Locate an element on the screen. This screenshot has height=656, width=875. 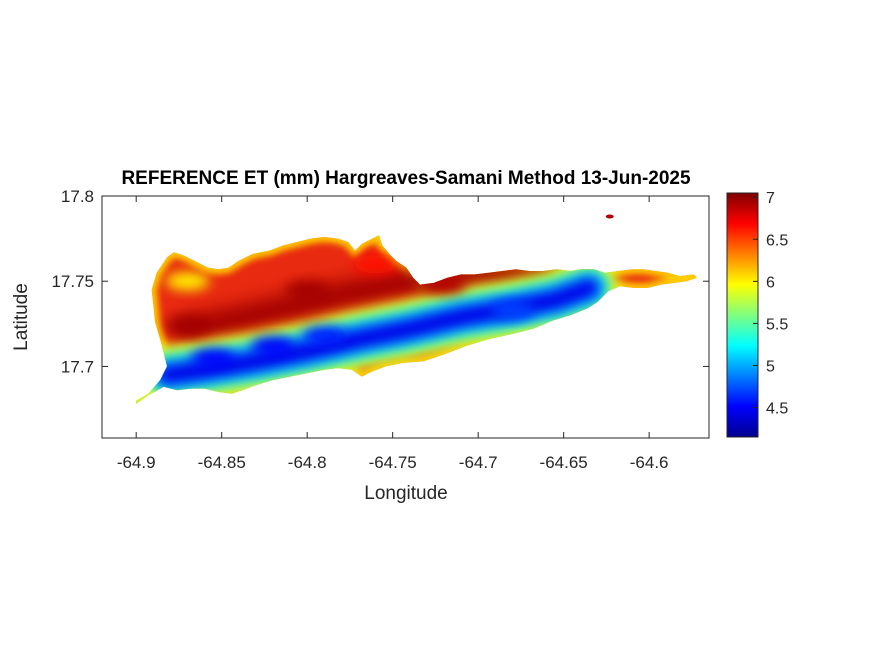
ridge-band is located at coordinates (367, 302).